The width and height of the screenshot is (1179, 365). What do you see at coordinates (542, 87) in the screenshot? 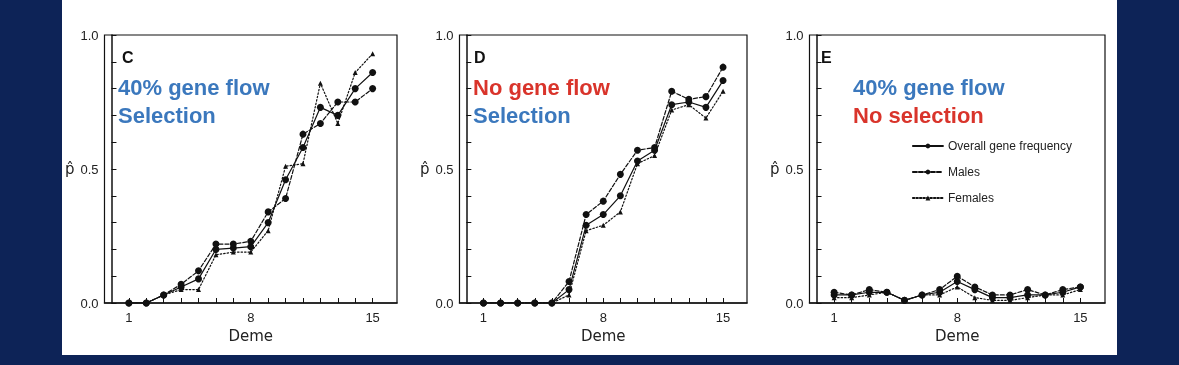
I see `annotation: No gene flow` at bounding box center [542, 87].